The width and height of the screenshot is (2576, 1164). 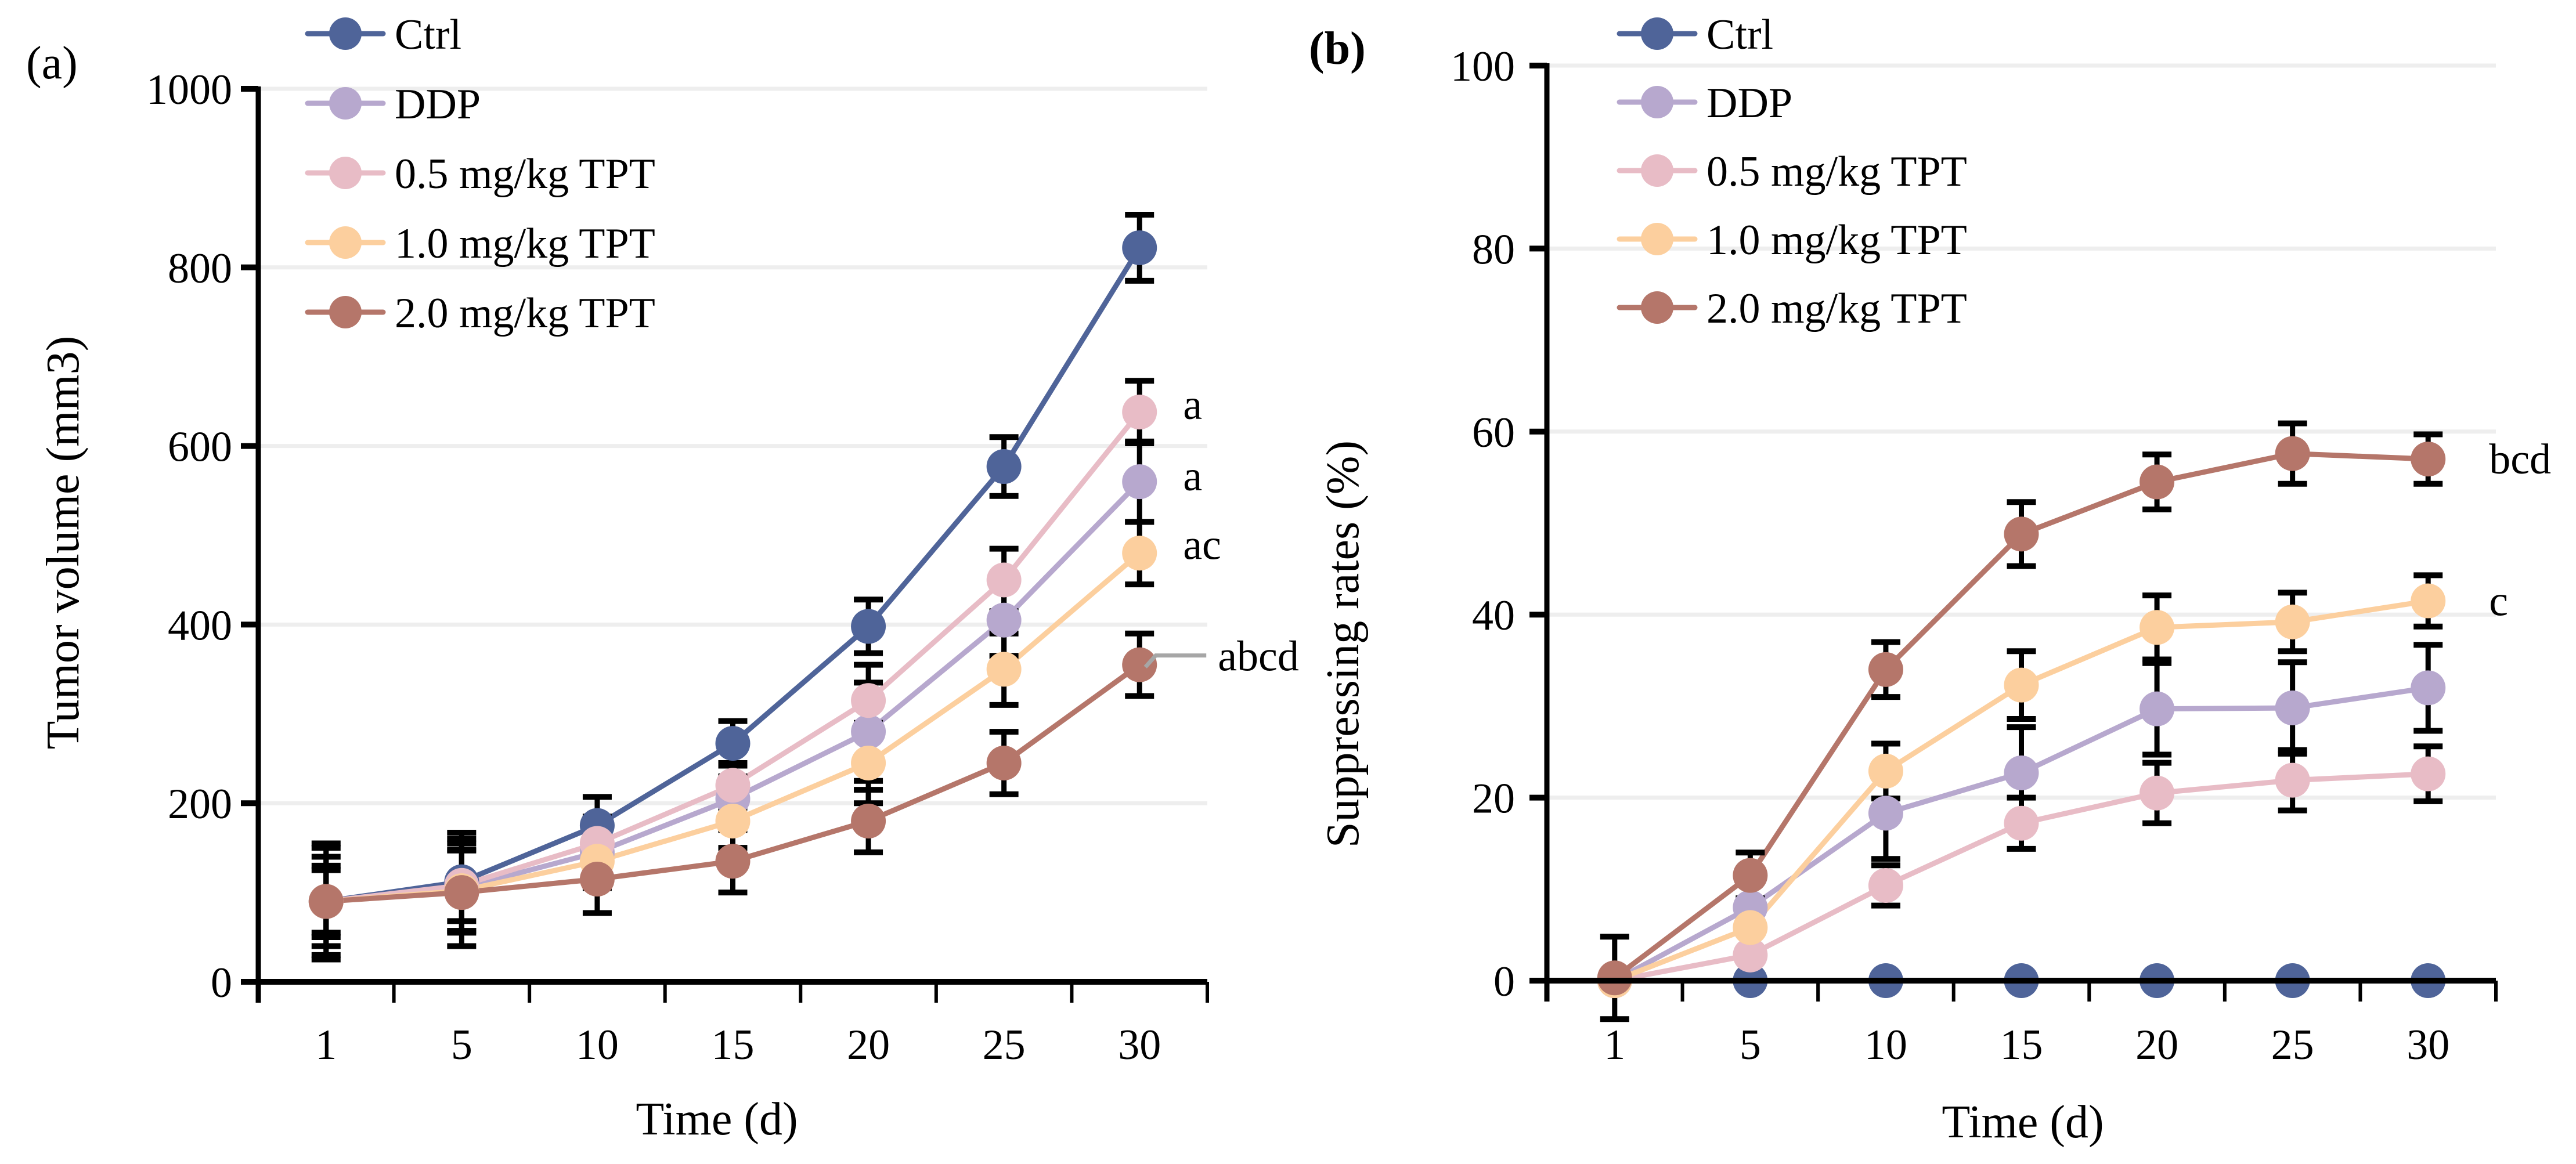 What do you see at coordinates (2499, 602) in the screenshot?
I see `significance-annotation: c` at bounding box center [2499, 602].